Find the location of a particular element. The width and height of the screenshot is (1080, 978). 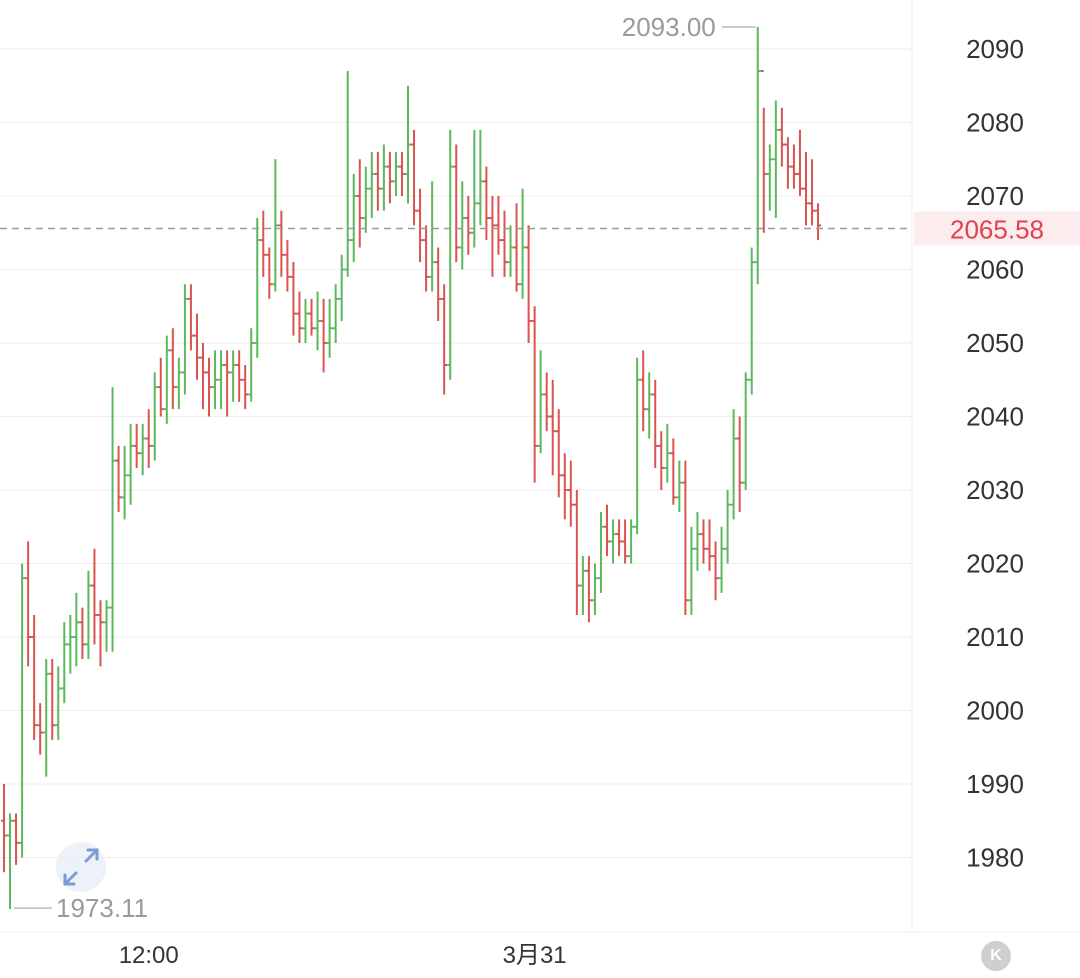

y-tick-label: 2050 is located at coordinates (995, 343).